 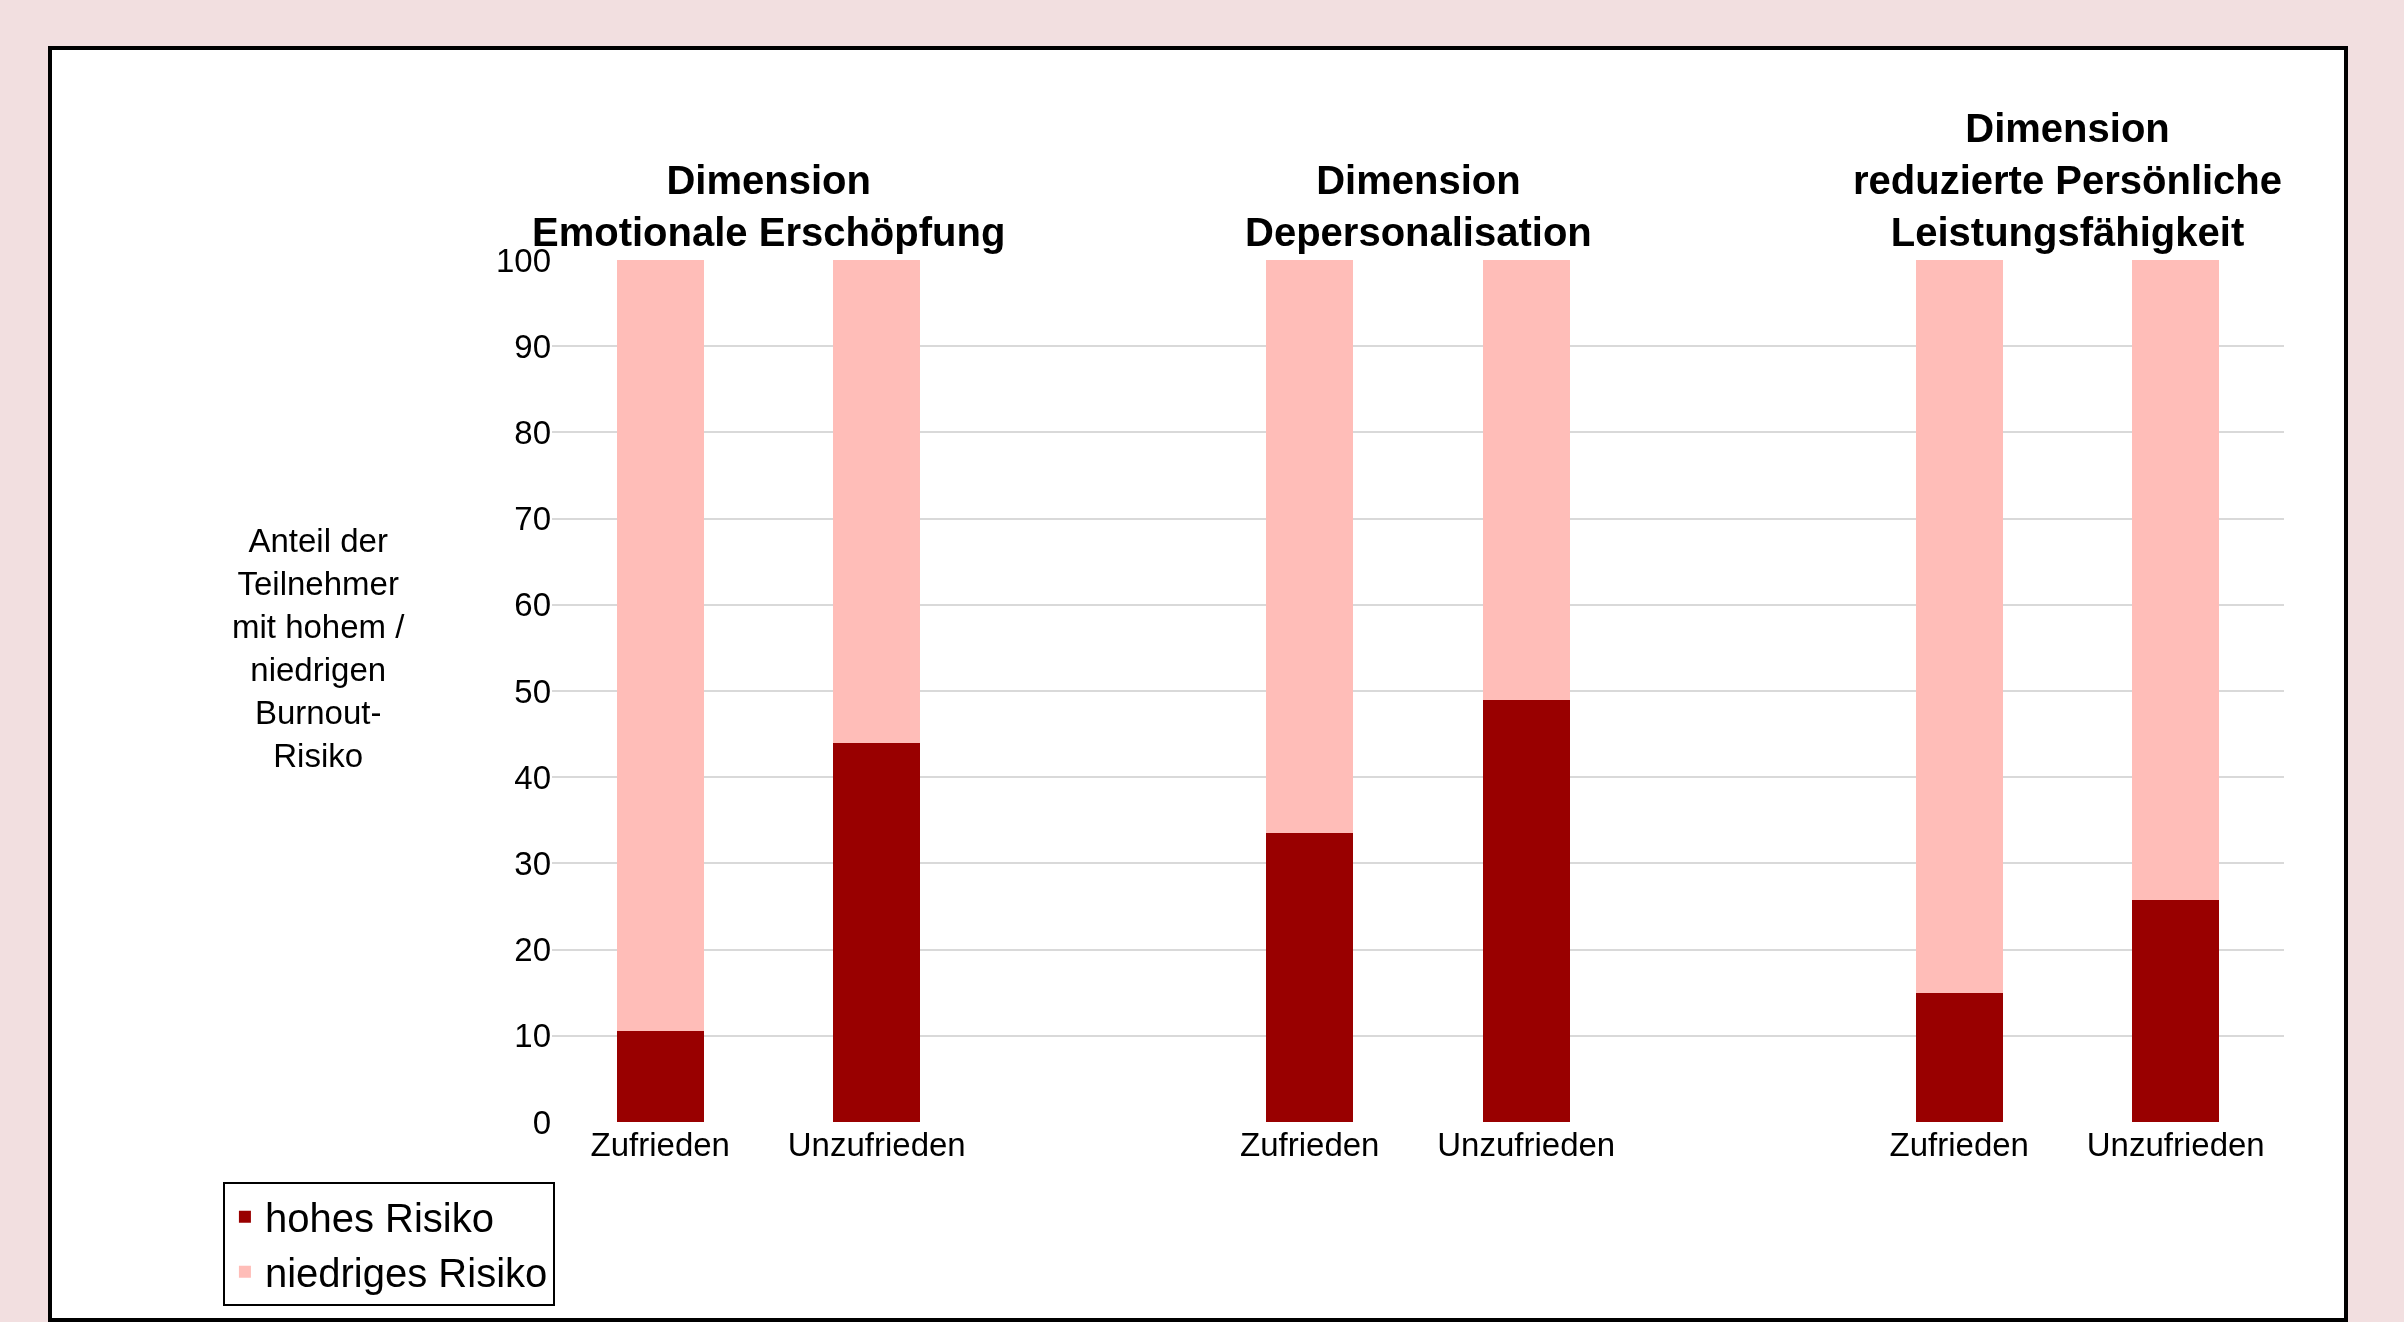 What do you see at coordinates (532, 605) in the screenshot?
I see `y-tick-label: 60` at bounding box center [532, 605].